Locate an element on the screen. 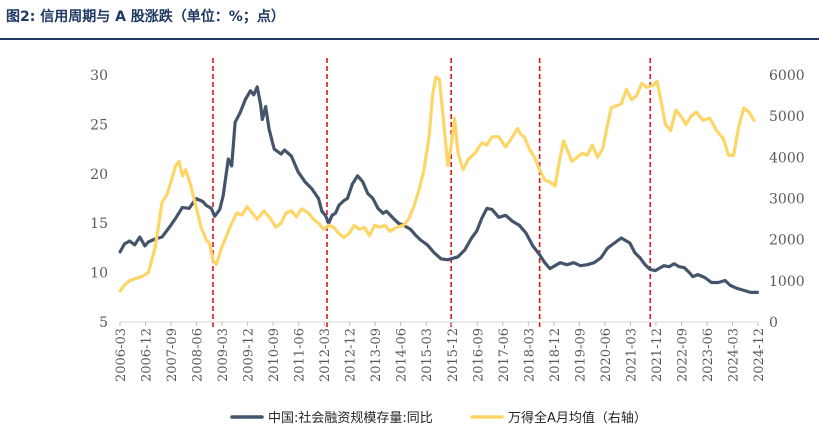 The height and width of the screenshot is (437, 819). x-tick-label: 2010-09 is located at coordinates (274, 355).